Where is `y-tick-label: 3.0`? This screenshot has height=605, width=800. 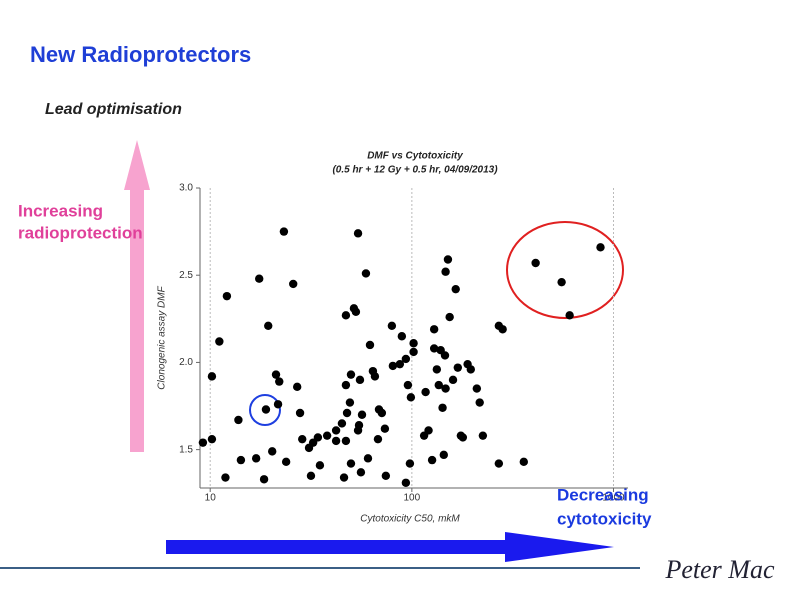
y-tick-label: 3.0 is located at coordinates (186, 188).